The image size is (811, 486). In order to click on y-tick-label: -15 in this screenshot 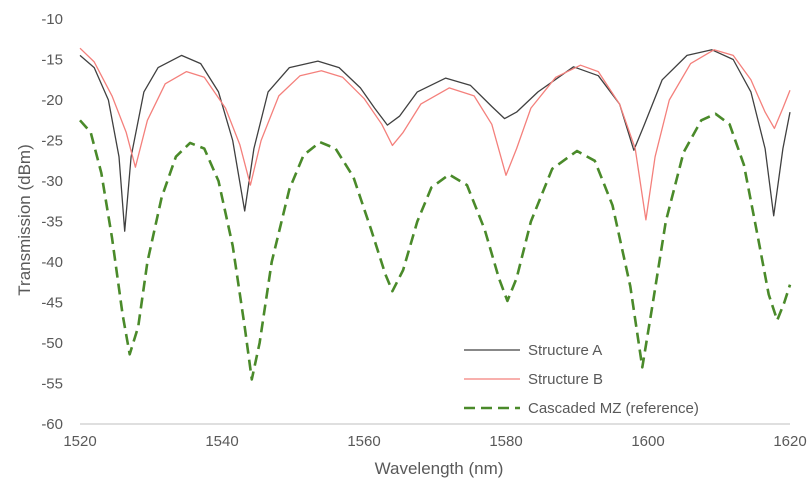, I will do `click(52, 60)`.